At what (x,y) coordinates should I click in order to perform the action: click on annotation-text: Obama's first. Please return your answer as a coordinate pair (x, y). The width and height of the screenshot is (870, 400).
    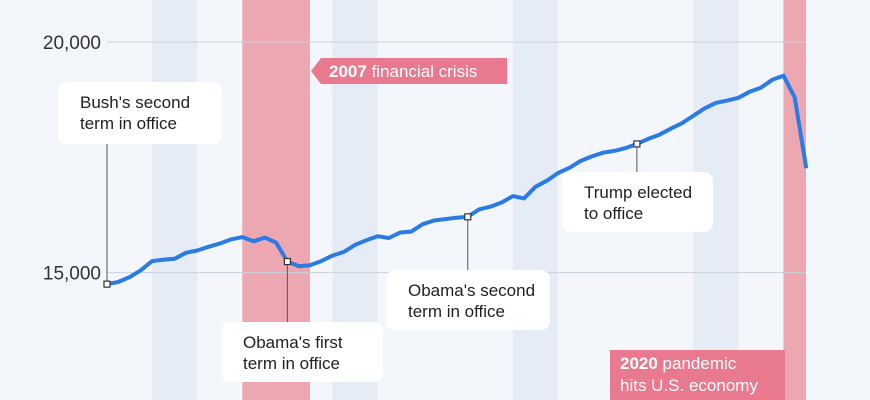
    Looking at the image, I should click on (293, 342).